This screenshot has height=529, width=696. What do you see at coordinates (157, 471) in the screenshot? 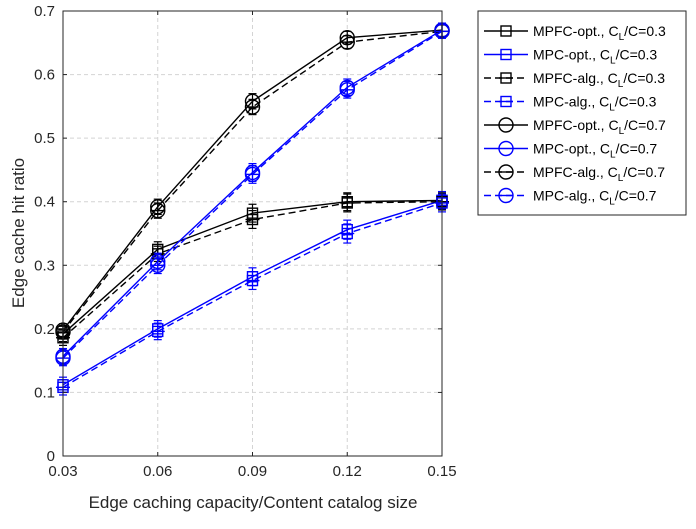
I see `x-tick-label: 0.06` at bounding box center [157, 471].